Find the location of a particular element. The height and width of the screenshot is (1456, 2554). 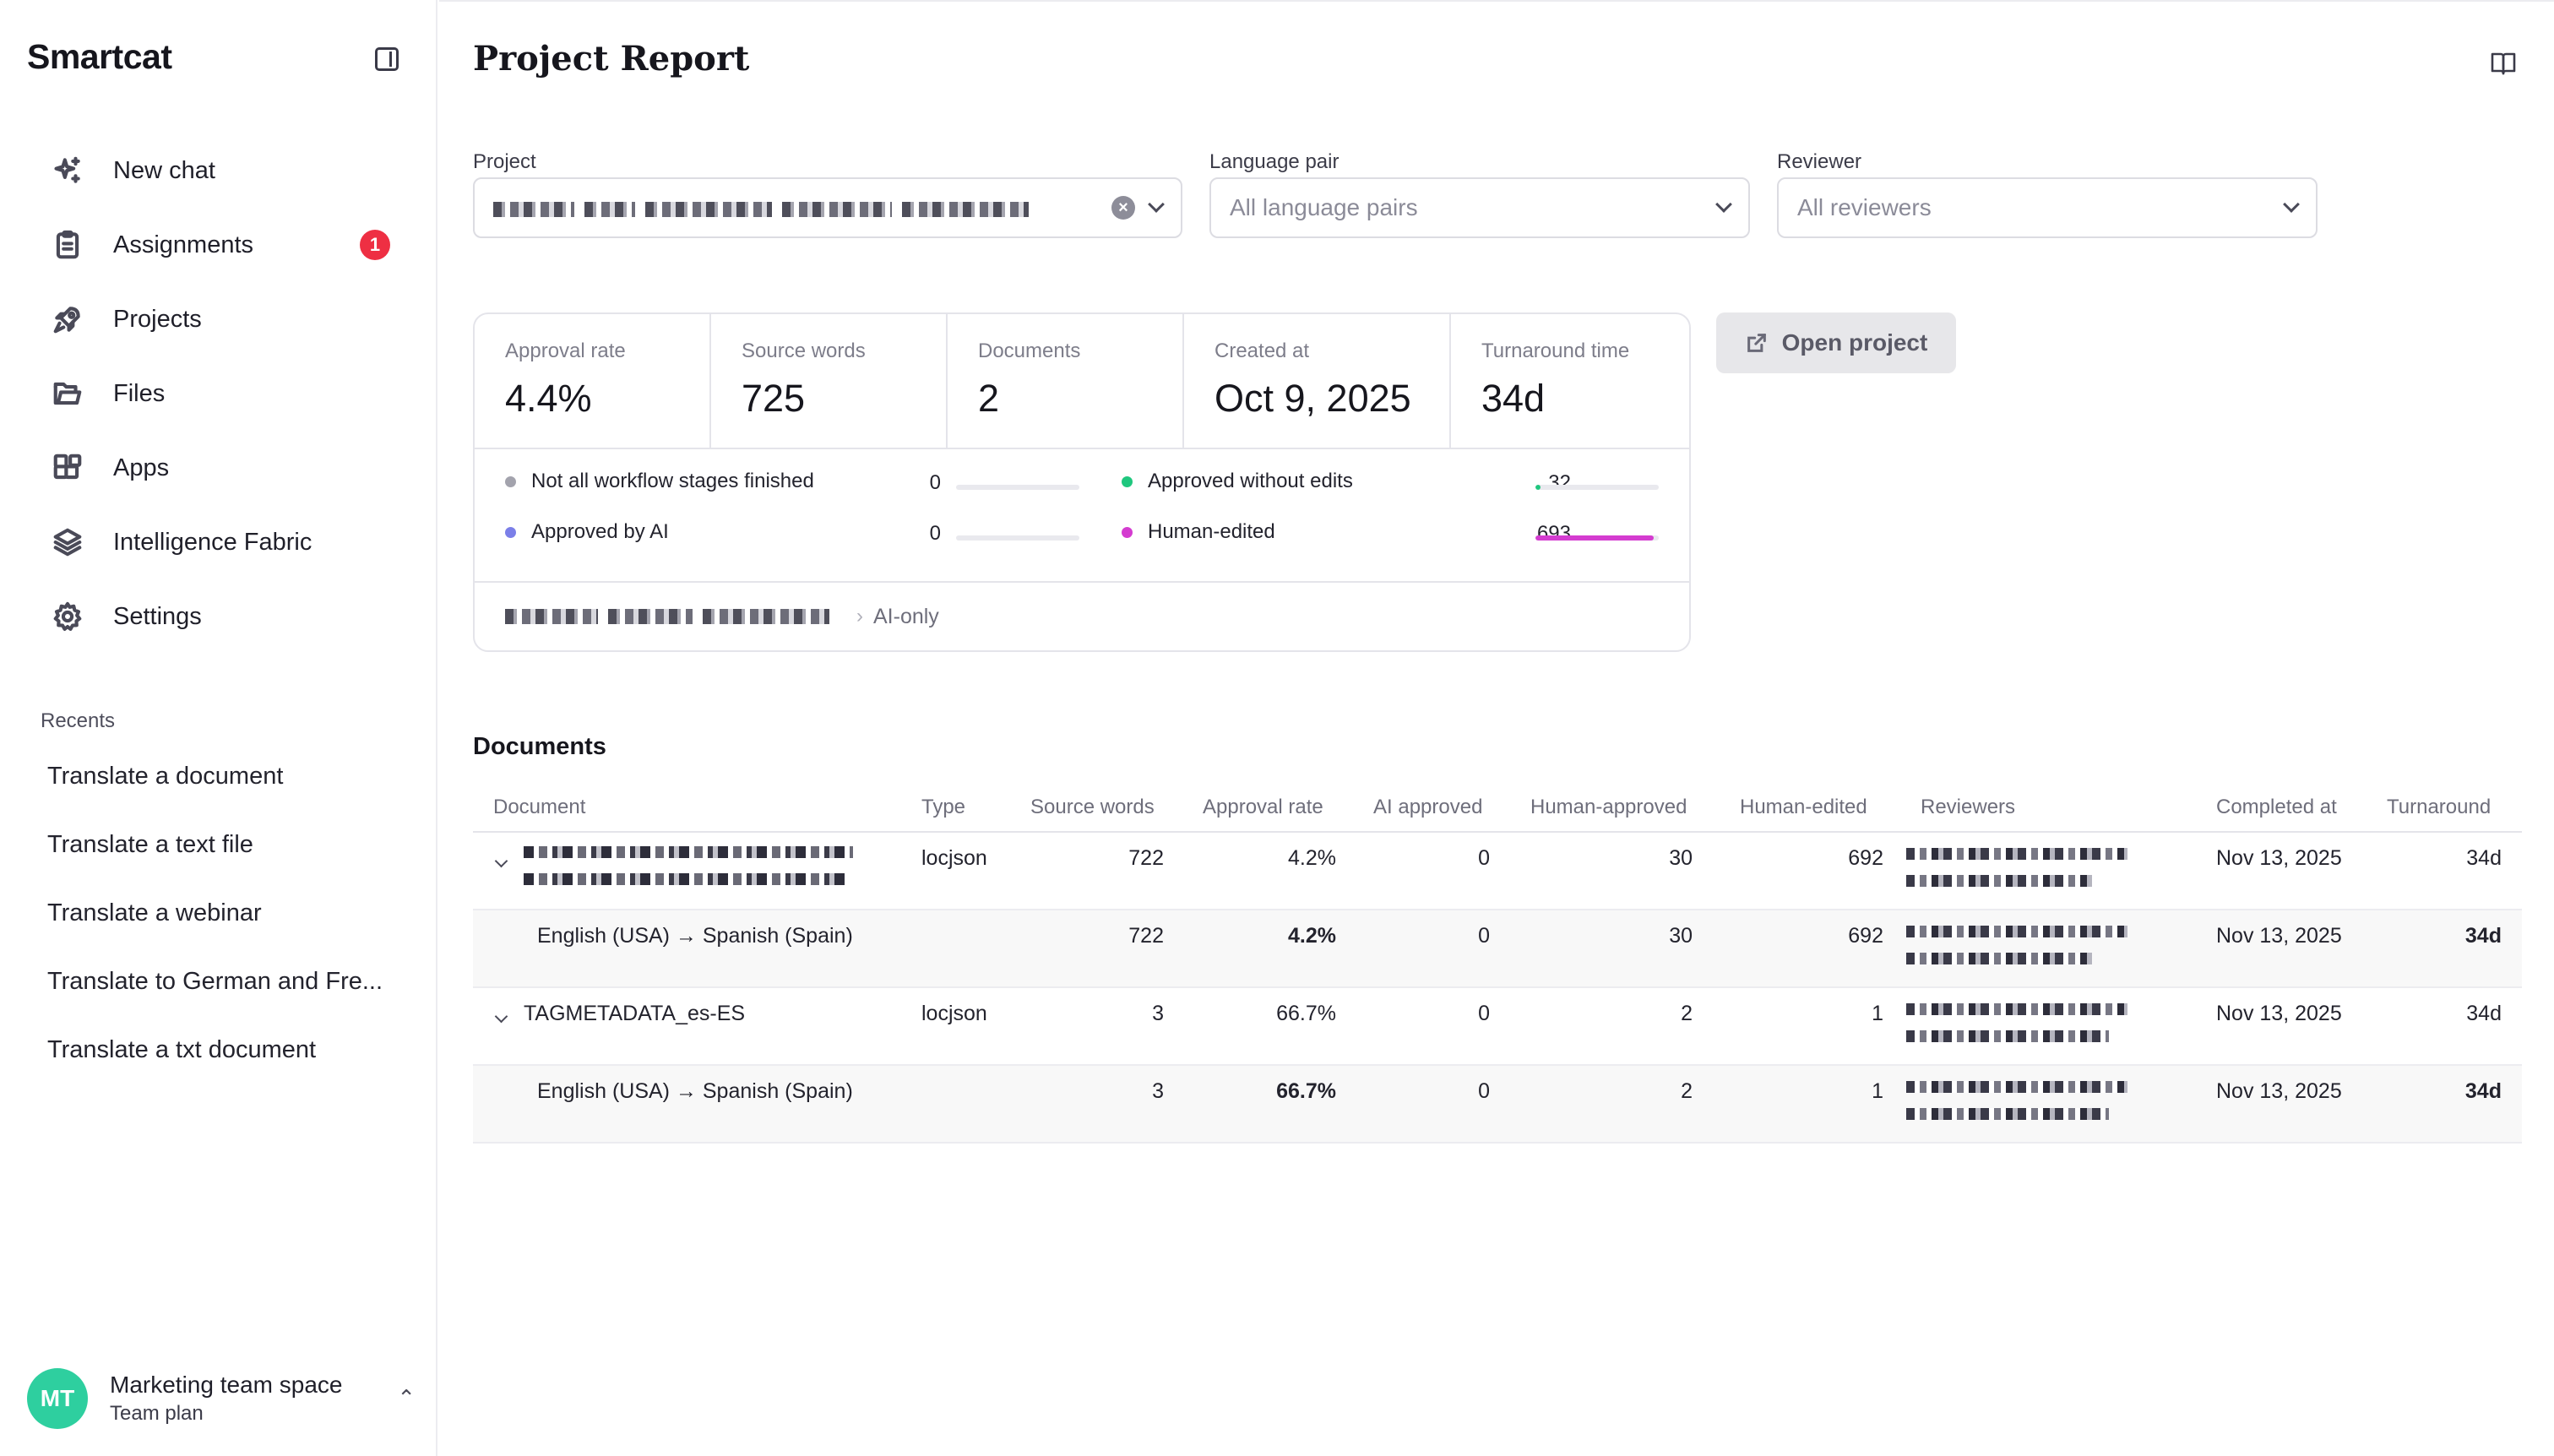

project-select: × is located at coordinates (827, 207).